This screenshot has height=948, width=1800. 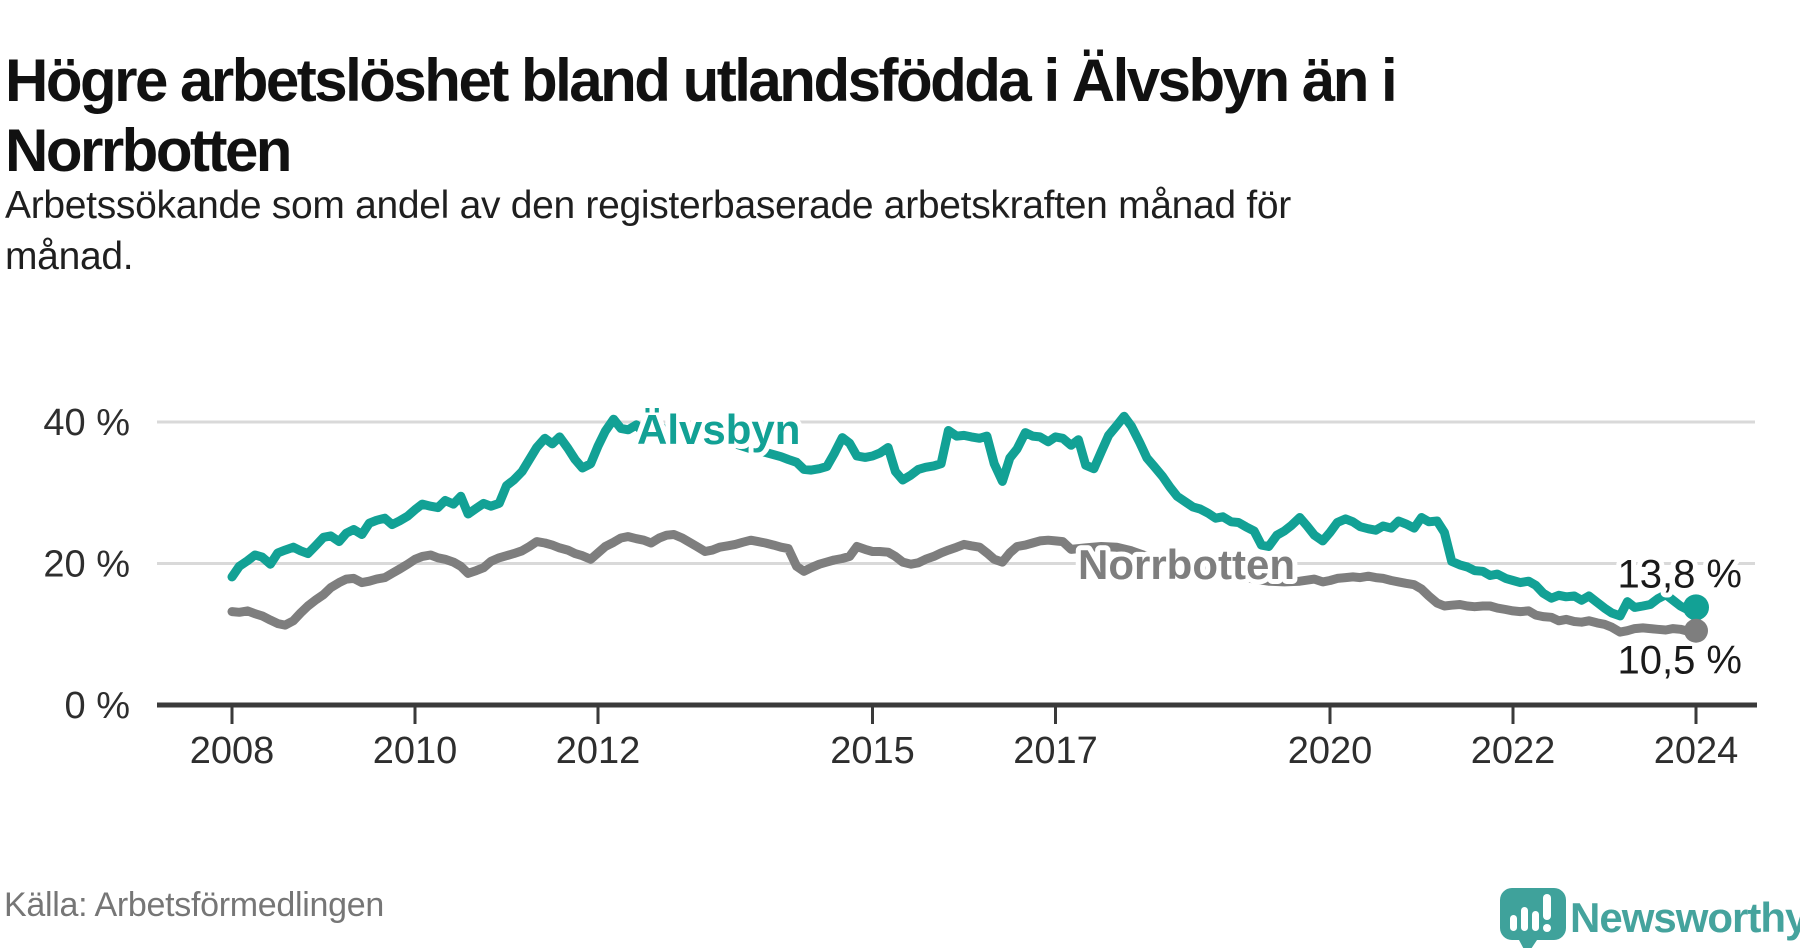 I want to click on gridlines, so click(x=956, y=492).